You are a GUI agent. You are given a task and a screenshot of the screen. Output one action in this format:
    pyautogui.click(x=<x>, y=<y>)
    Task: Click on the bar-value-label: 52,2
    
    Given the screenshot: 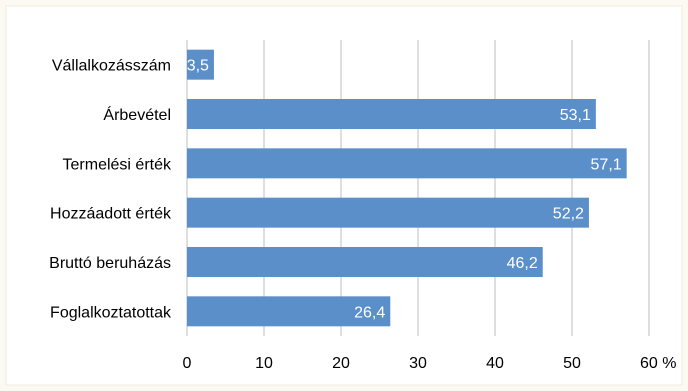 What is the action you would take?
    pyautogui.click(x=568, y=214)
    